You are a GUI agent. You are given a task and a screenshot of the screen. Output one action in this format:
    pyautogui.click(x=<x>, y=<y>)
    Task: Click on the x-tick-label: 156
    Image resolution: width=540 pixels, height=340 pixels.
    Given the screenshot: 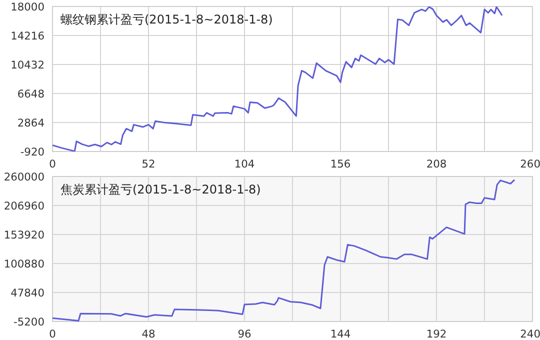 What is the action you would take?
    pyautogui.click(x=340, y=164)
    